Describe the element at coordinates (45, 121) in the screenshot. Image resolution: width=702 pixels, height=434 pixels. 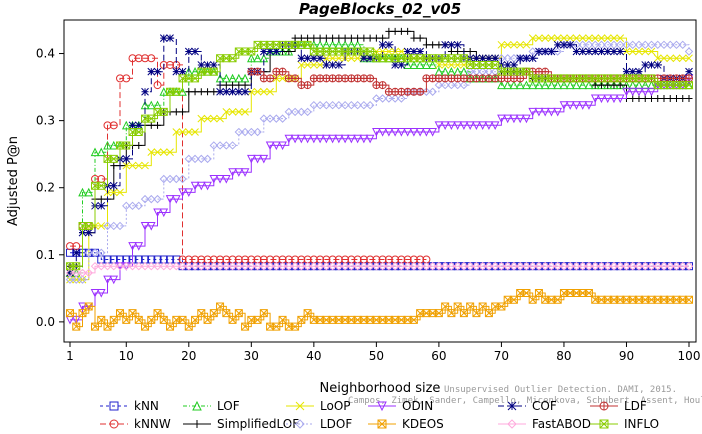
I see `y-tick-label: 0.3` at that location.